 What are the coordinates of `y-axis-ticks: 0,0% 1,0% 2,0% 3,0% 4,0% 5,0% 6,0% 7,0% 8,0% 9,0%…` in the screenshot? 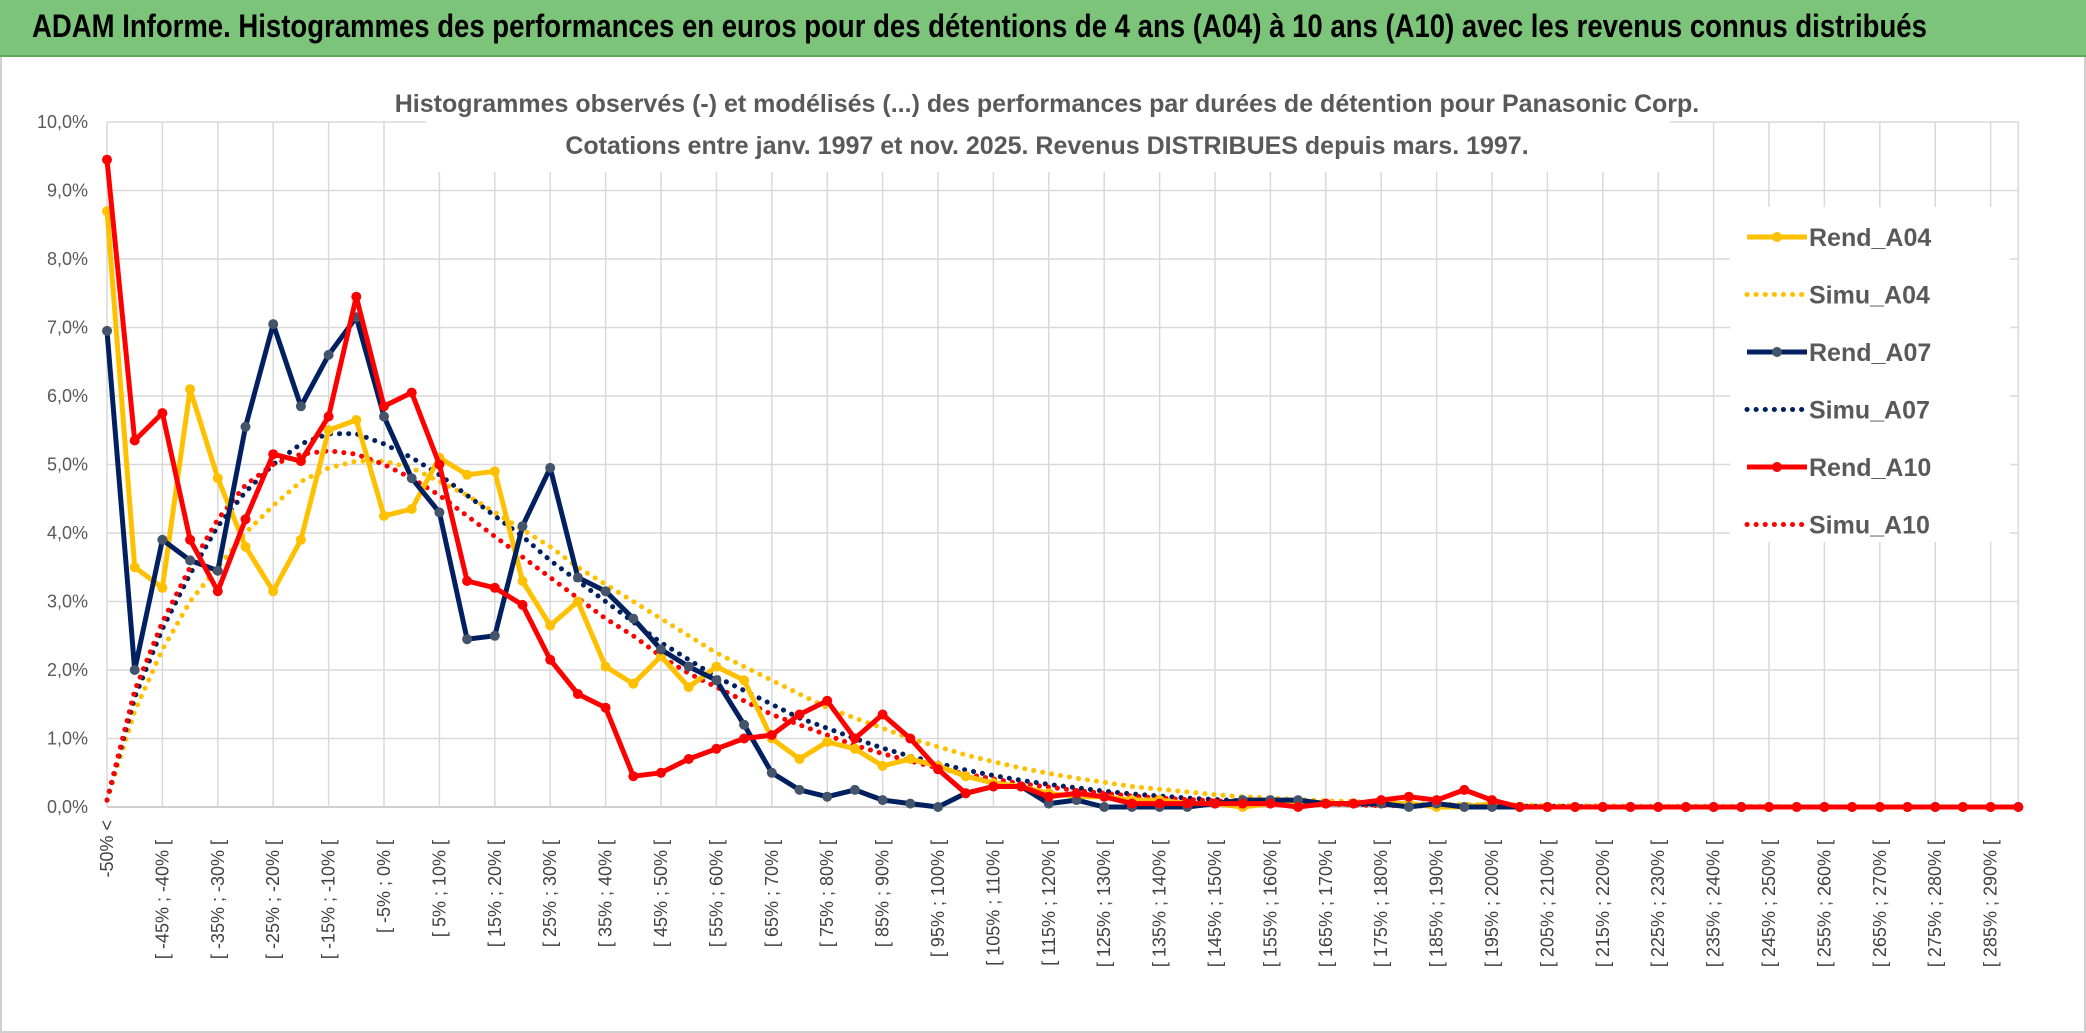 It's located at (62, 464).